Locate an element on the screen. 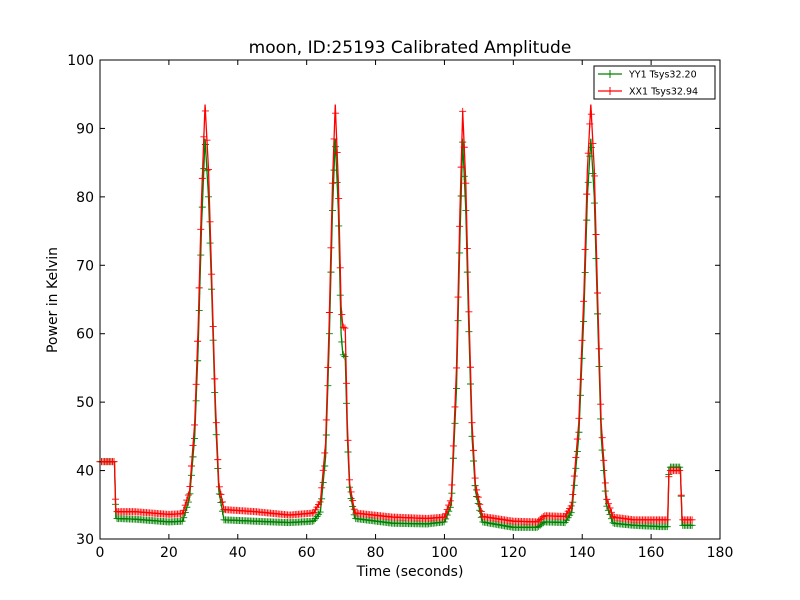 This screenshot has height=600, width=800. x-tick-label: 140 is located at coordinates (582, 553).